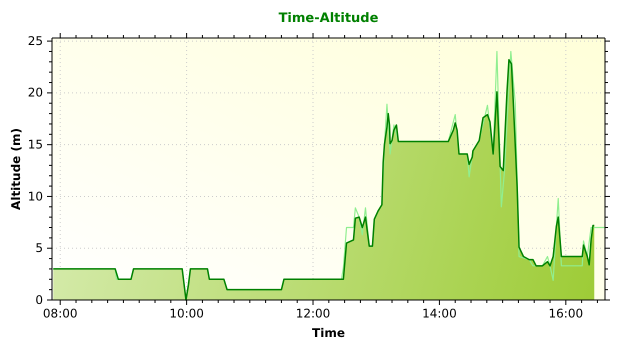  Describe the element at coordinates (35, 41) in the screenshot. I see `y-tick-label: 25` at that location.